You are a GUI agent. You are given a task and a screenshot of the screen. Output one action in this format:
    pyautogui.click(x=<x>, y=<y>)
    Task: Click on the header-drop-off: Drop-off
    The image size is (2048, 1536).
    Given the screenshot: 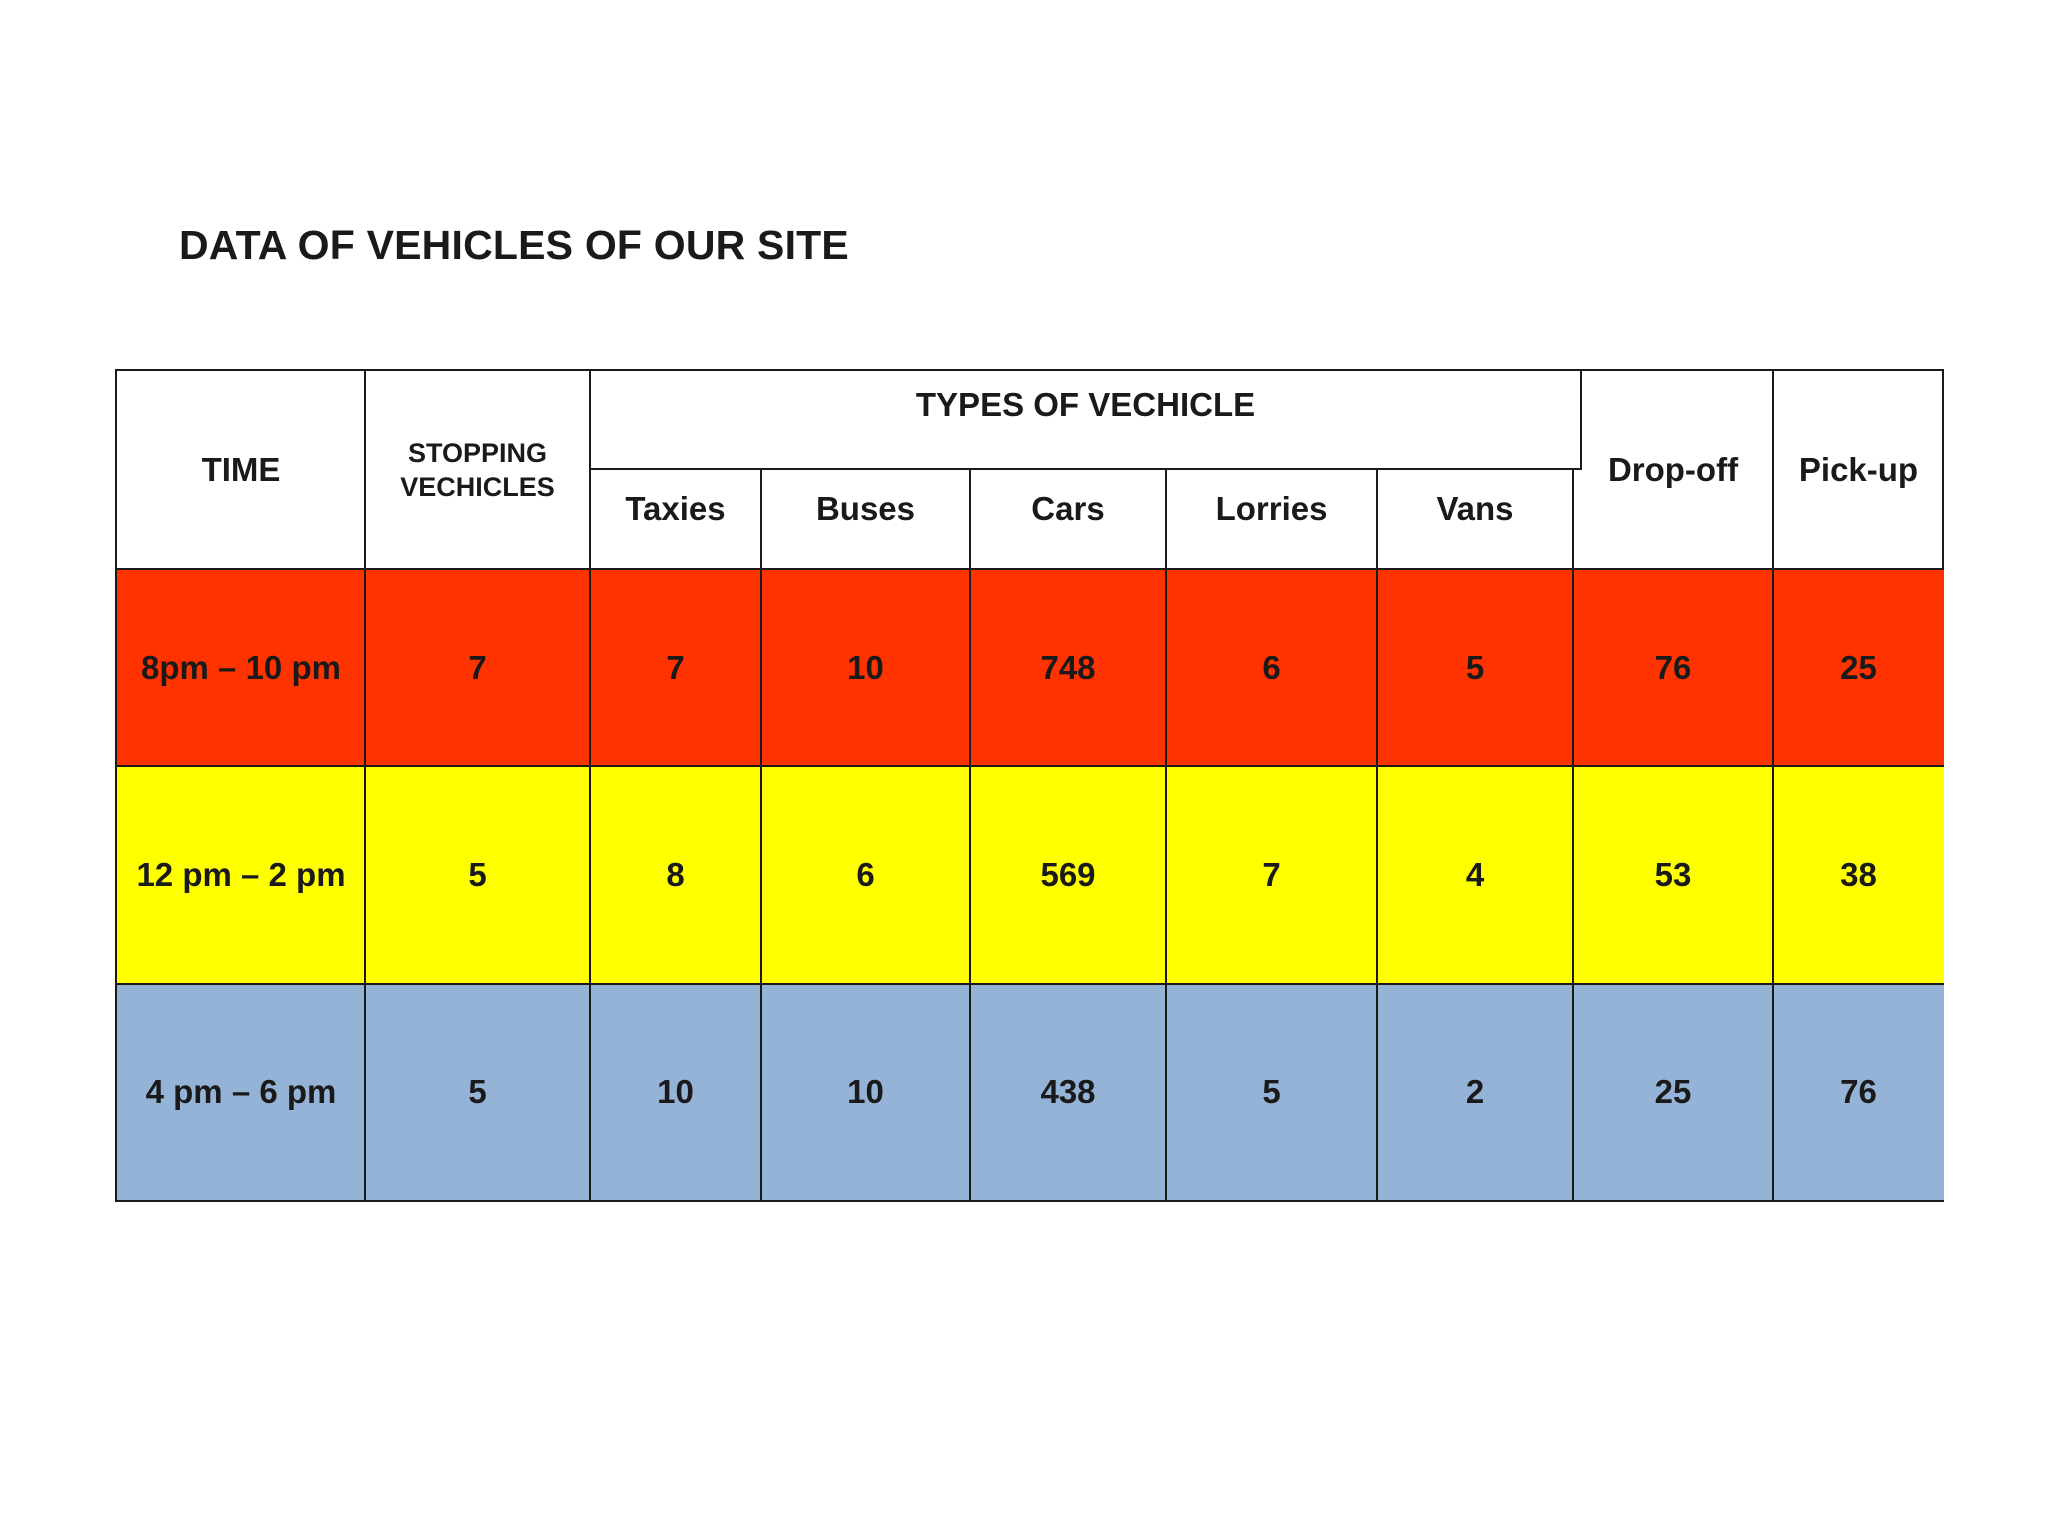 What is the action you would take?
    pyautogui.click(x=1673, y=469)
    